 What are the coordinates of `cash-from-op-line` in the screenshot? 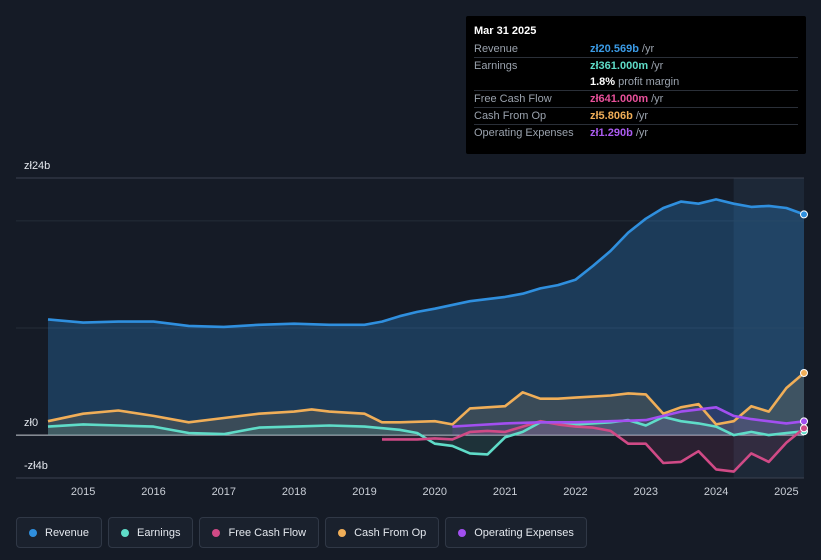 It's located at (426, 399).